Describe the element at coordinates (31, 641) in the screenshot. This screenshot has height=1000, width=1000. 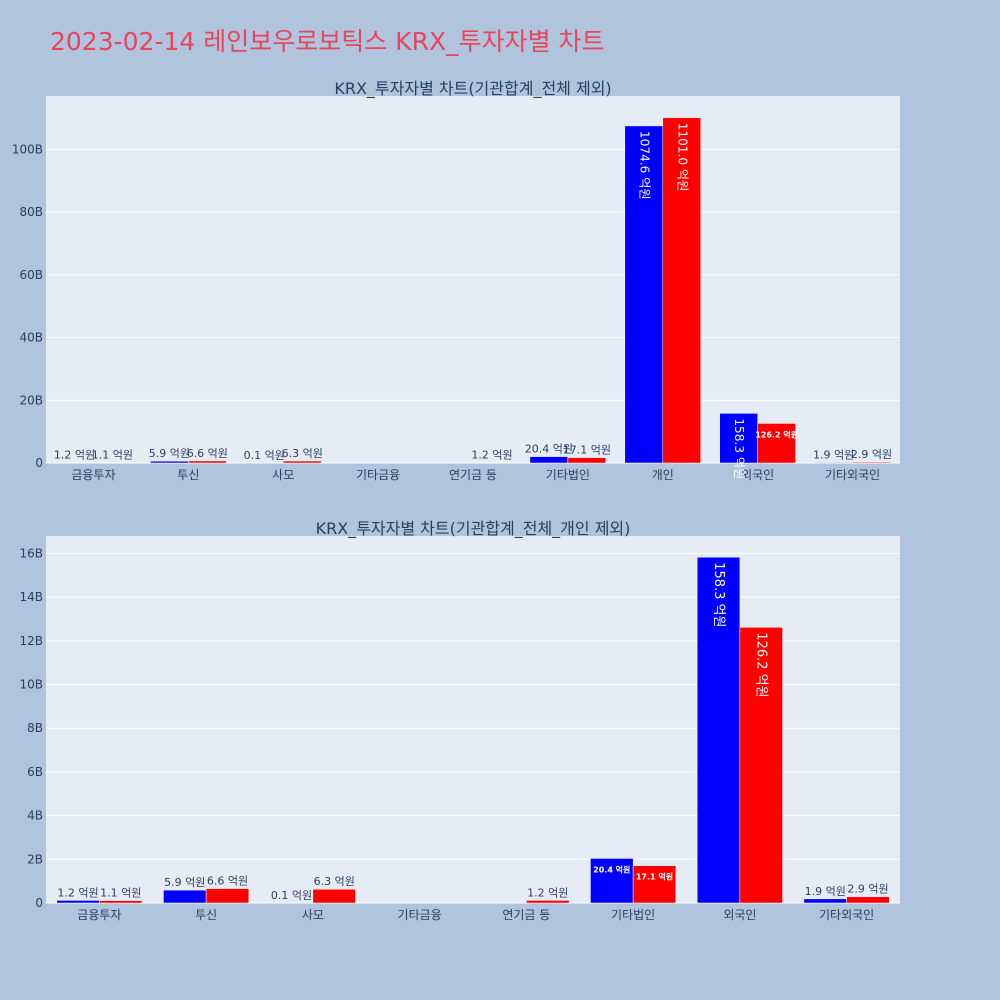
I see `y-tick-label: 12B` at that location.